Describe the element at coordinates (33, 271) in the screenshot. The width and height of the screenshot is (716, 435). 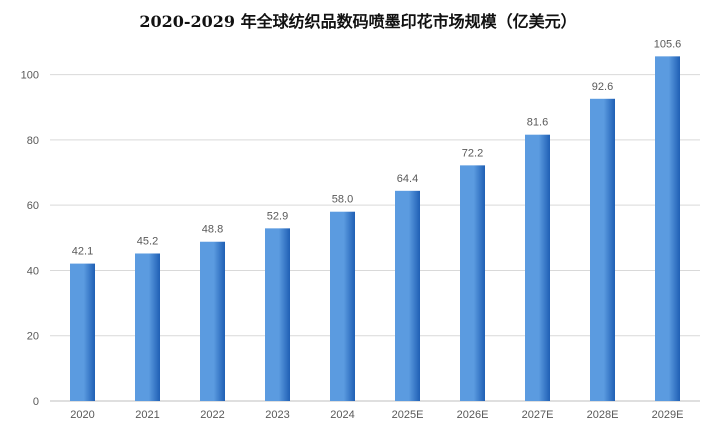
I see `y-tick-label: 40` at that location.